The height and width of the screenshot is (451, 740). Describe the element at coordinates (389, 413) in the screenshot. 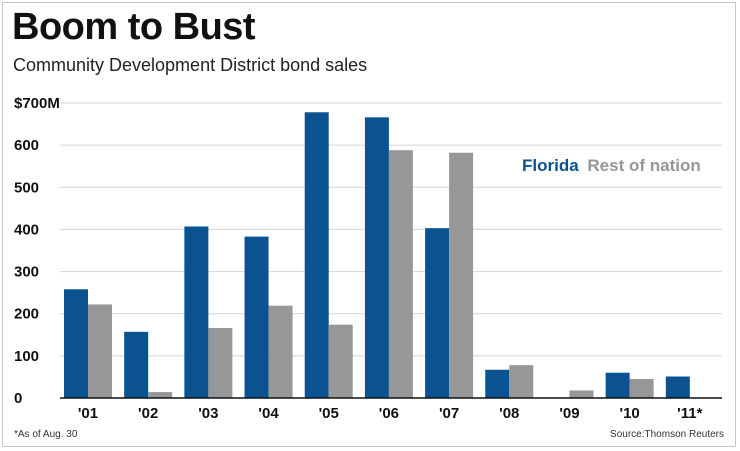

I see `x-tick-label: '06` at that location.